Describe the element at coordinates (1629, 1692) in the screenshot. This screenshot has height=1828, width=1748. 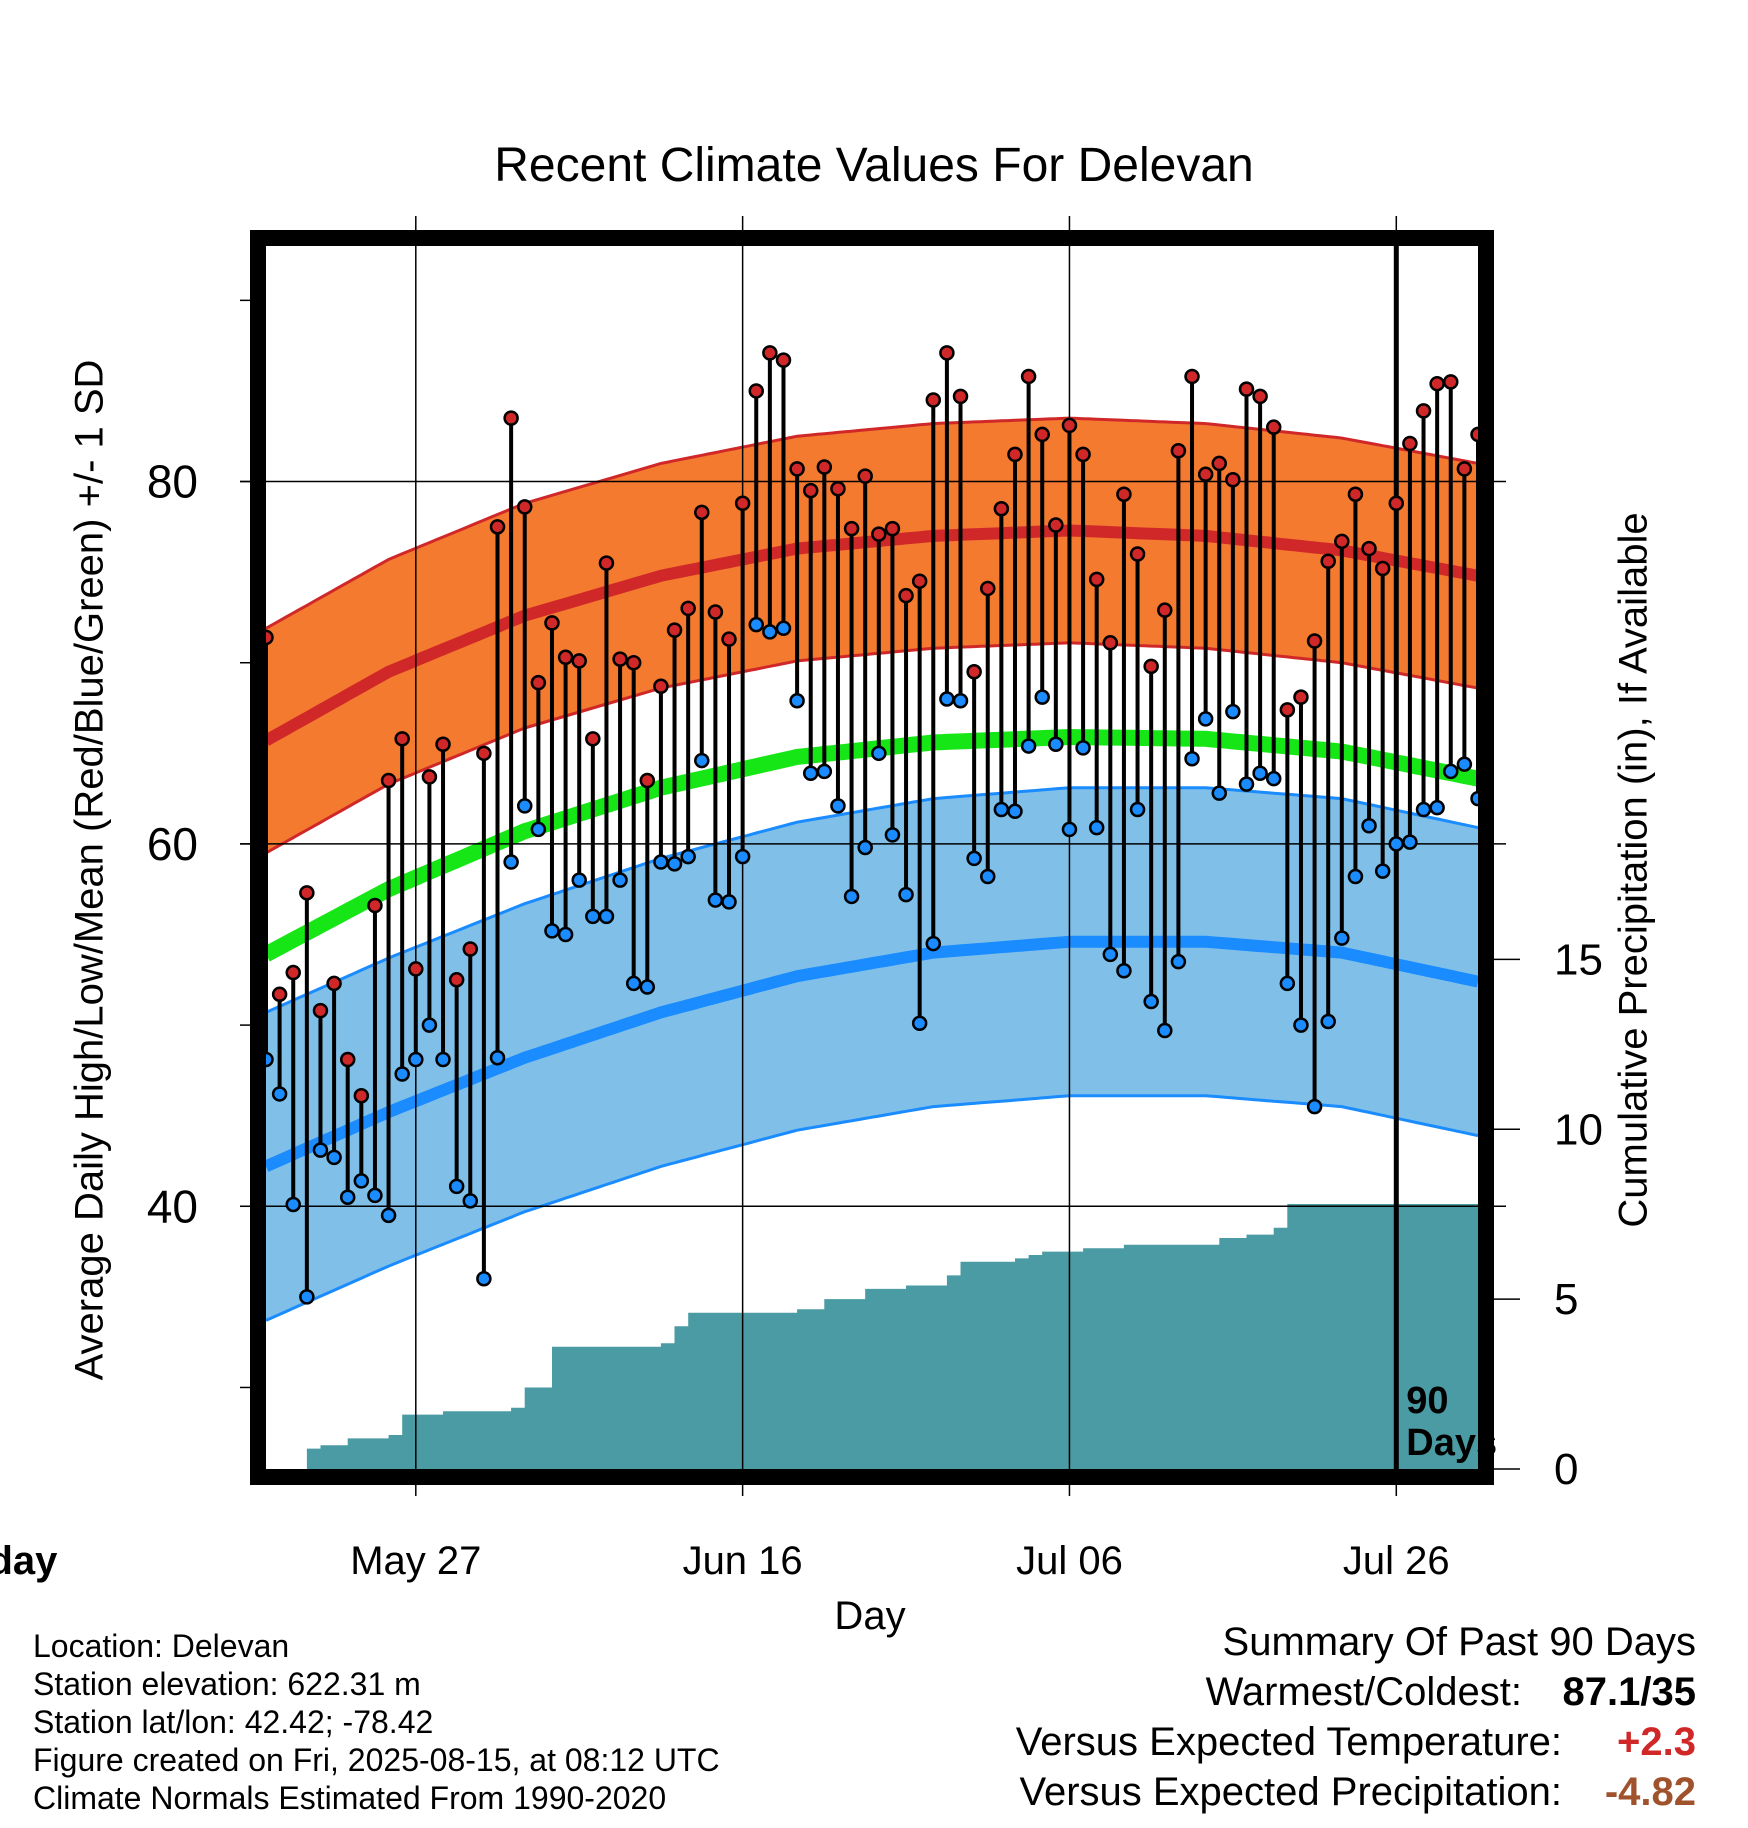
I see `summary-warmest-value: 87.1/35` at that location.